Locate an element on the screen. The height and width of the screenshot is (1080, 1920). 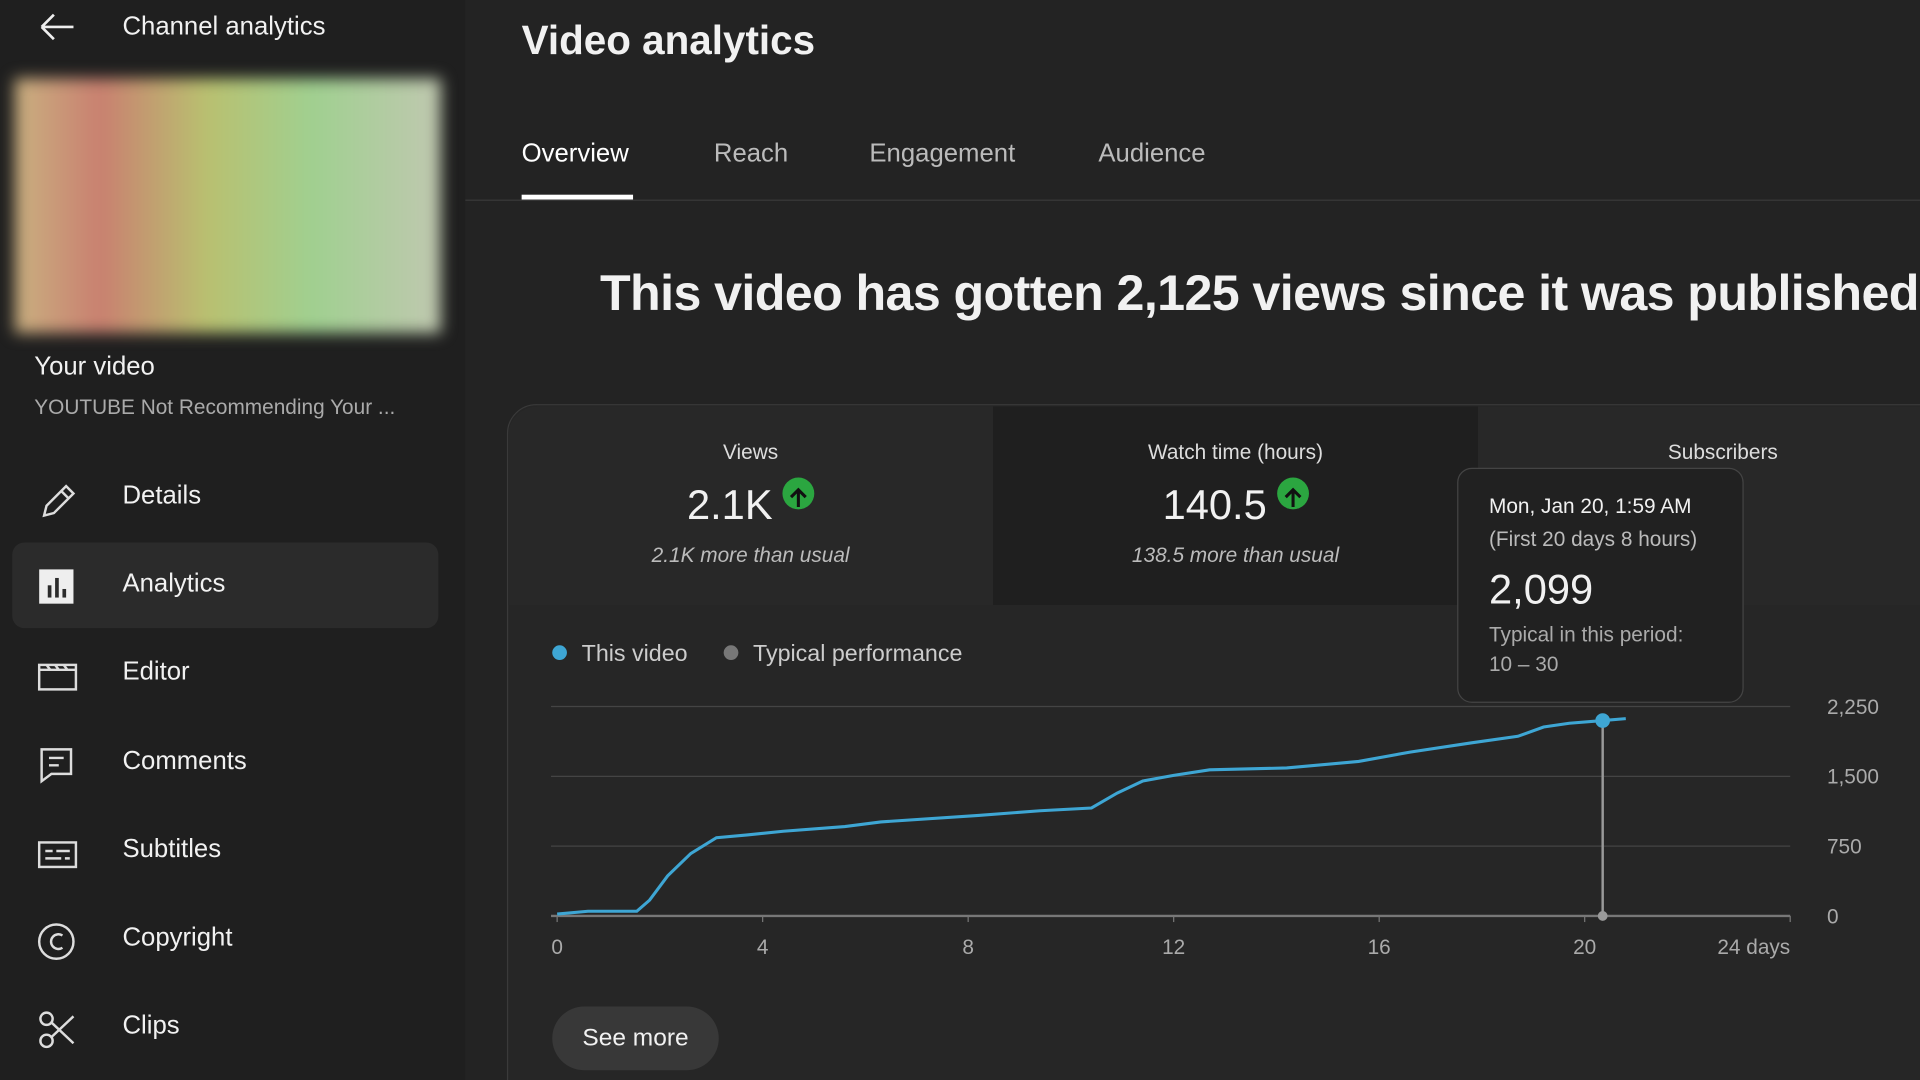
x-tick-label: 8 is located at coordinates (968, 947).